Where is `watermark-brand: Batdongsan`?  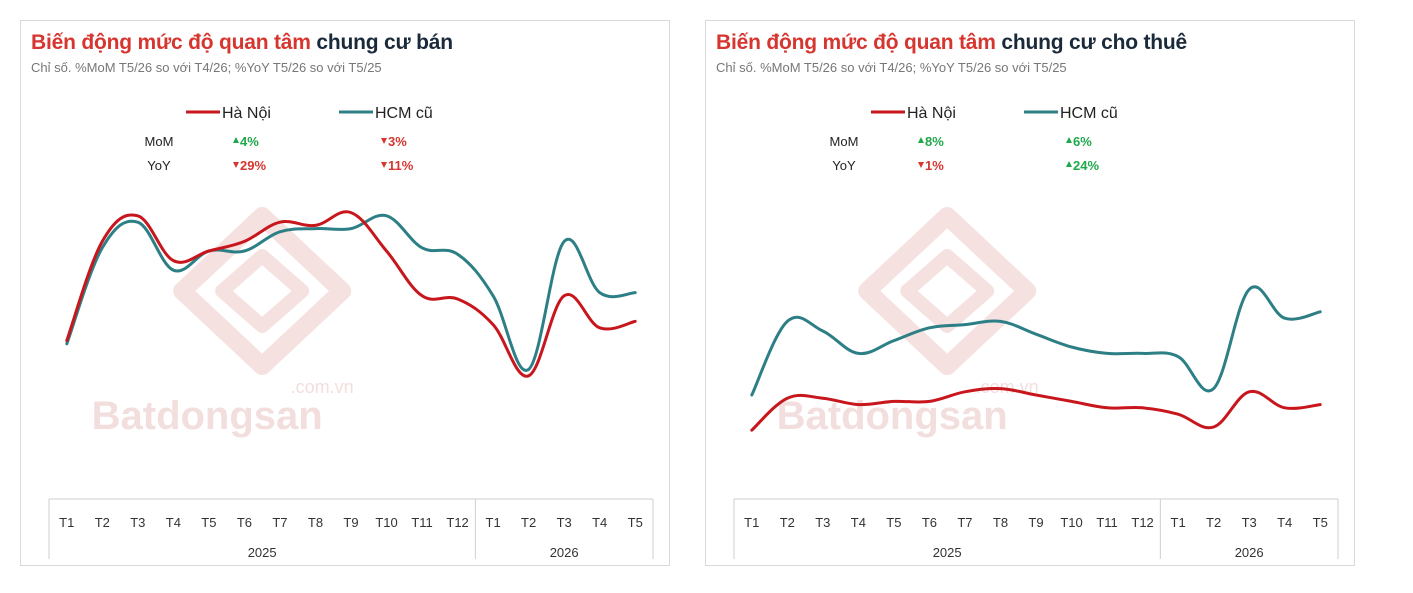
watermark-brand: Batdongsan is located at coordinates (207, 416).